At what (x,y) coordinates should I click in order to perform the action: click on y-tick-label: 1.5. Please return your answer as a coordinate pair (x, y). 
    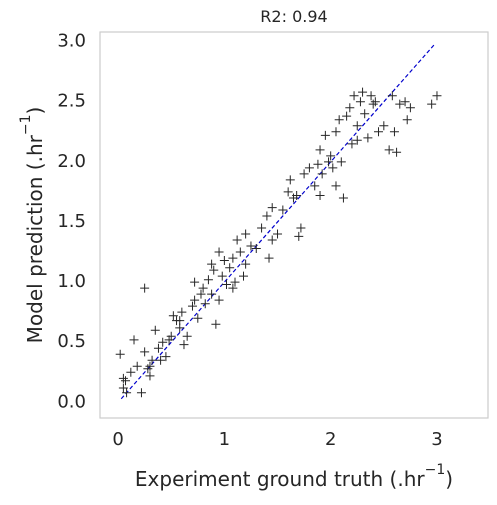
    Looking at the image, I should click on (71, 221).